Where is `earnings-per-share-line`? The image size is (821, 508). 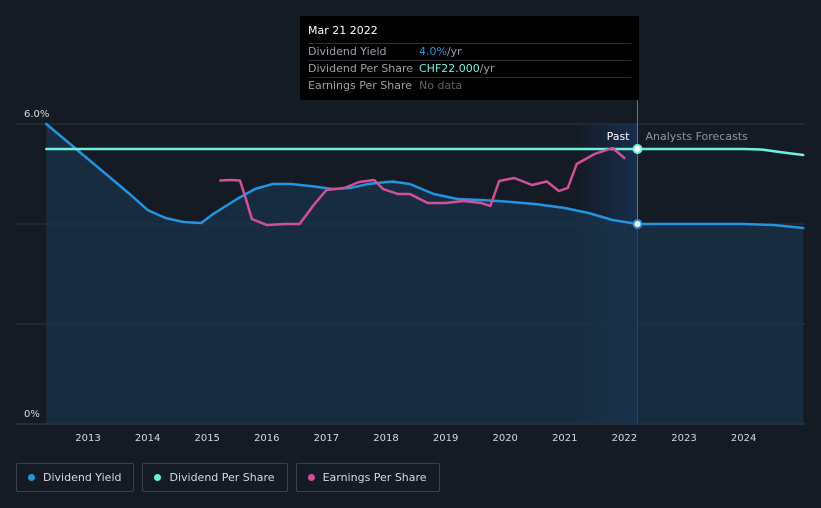
earnings-per-share-line is located at coordinates (422, 186).